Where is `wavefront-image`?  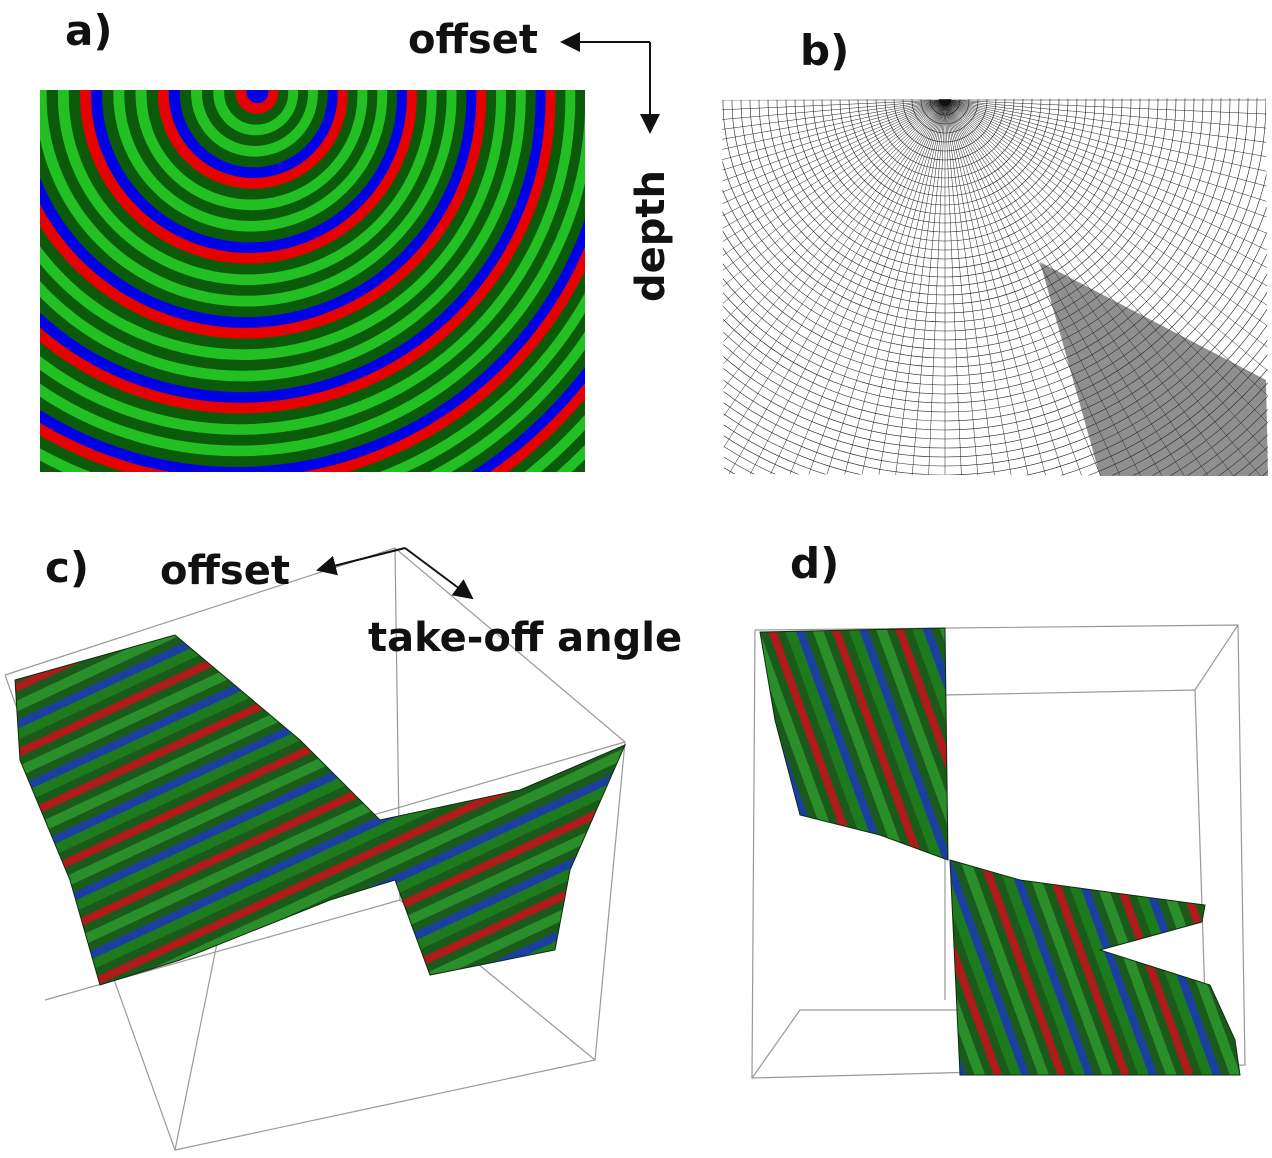
wavefront-image is located at coordinates (312, 281).